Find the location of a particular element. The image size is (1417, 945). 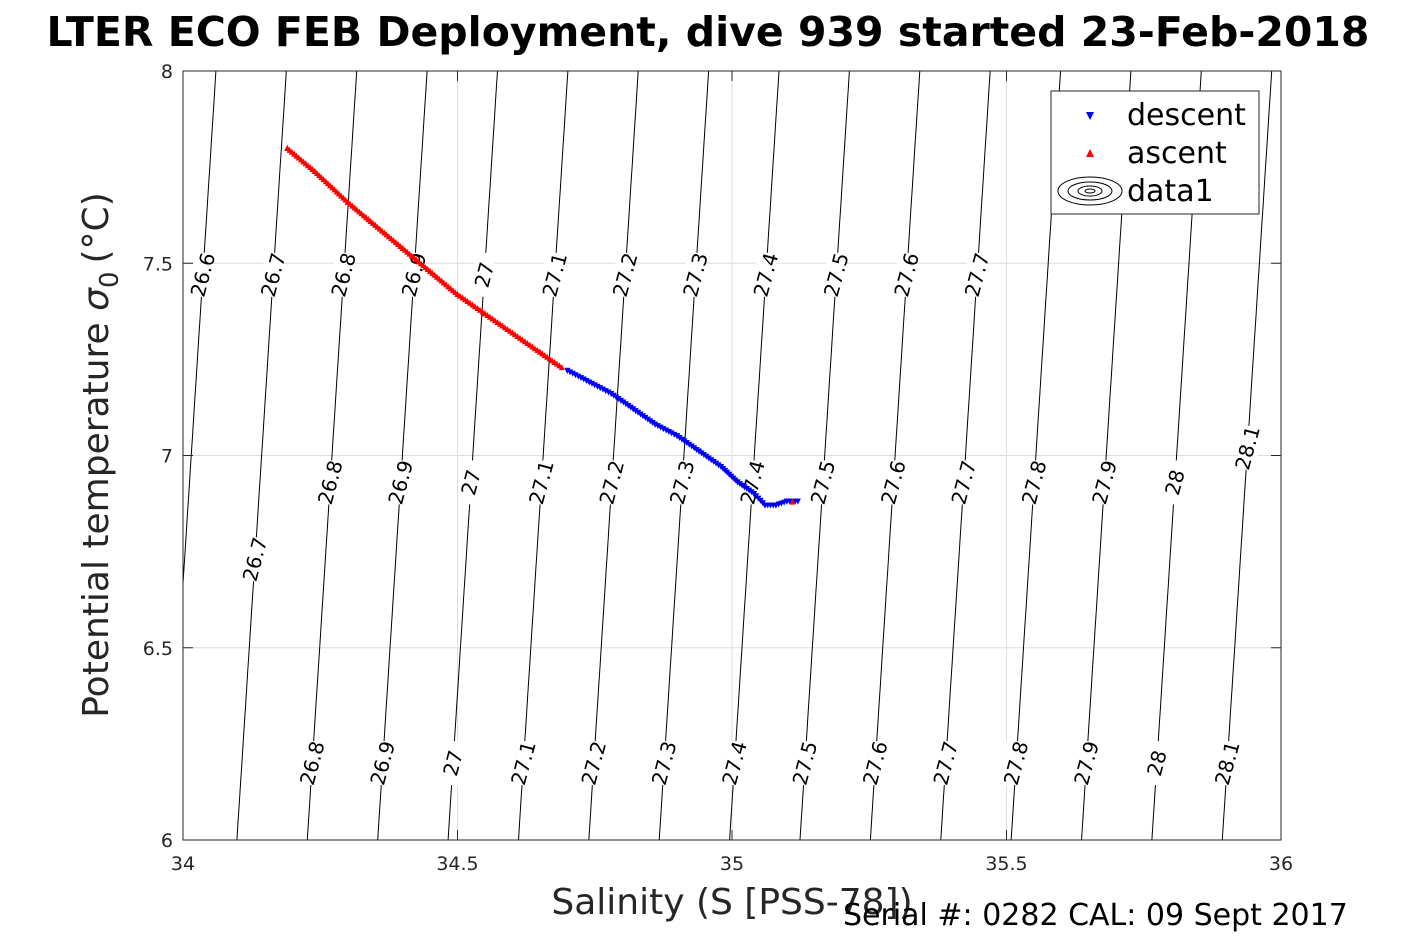

y-tick-label: 6.5 is located at coordinates (158, 649).